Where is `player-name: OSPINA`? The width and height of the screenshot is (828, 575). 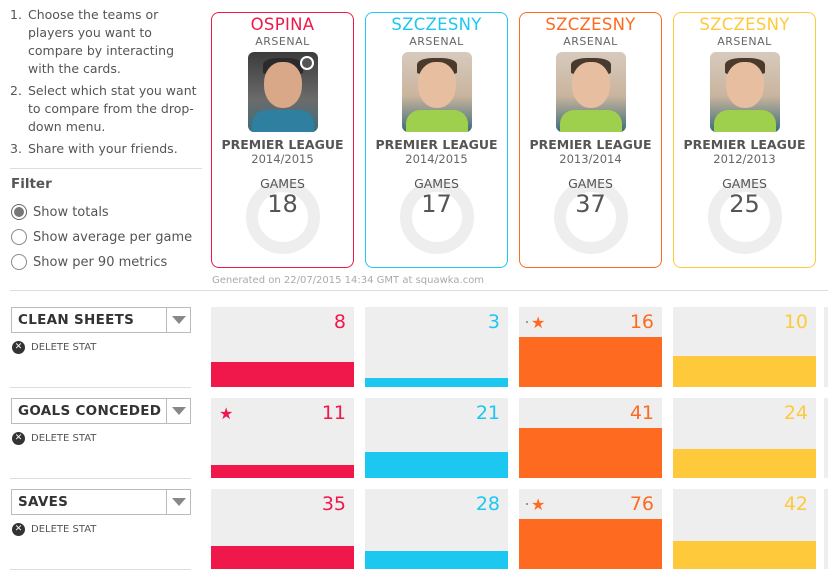 player-name: OSPINA is located at coordinates (282, 24).